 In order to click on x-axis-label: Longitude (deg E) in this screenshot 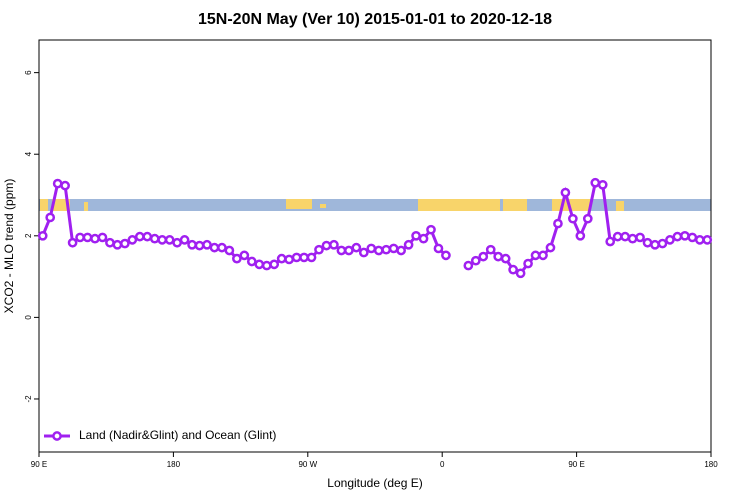, I will do `click(374, 483)`.